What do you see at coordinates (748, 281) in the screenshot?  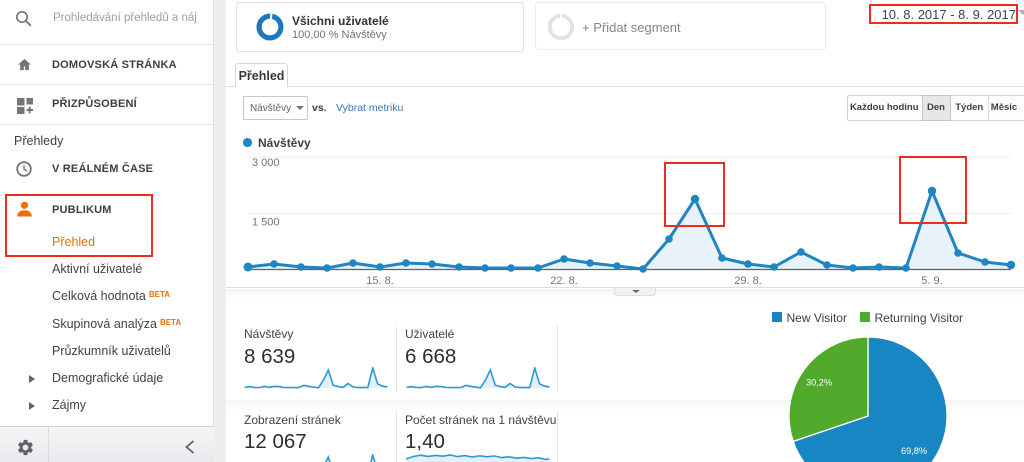 I see `svg-text: 29. 8.` at bounding box center [748, 281].